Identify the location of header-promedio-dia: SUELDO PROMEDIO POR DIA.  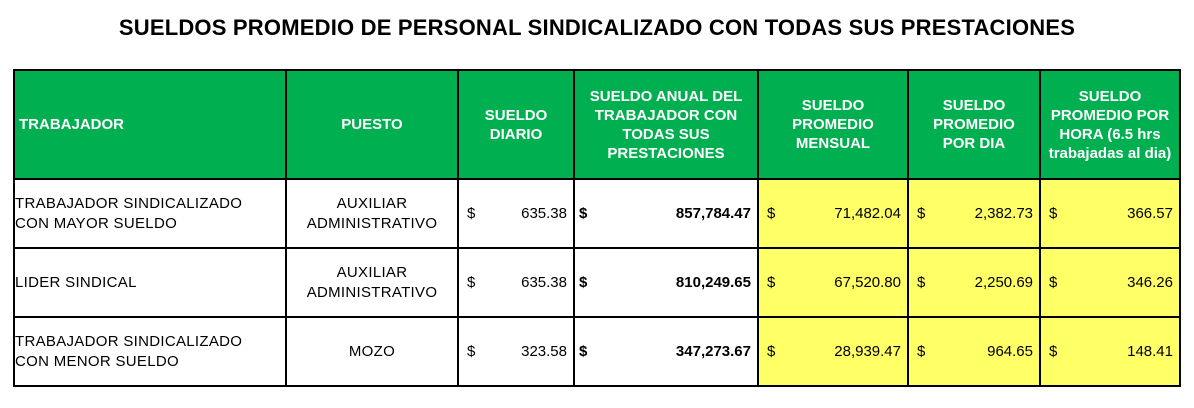
(974, 124).